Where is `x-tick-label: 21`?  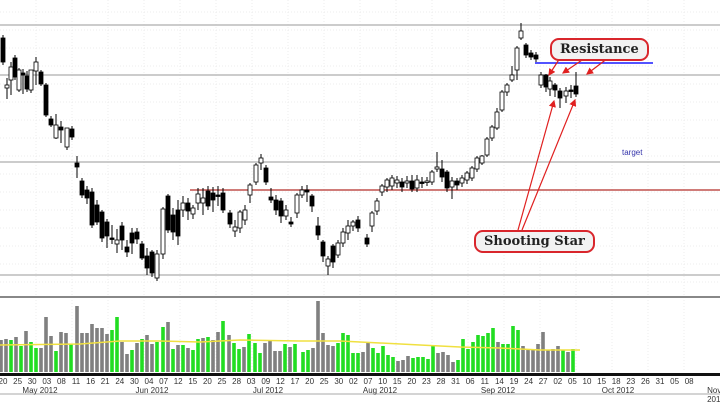
x-tick-label: 21 is located at coordinates (105, 381).